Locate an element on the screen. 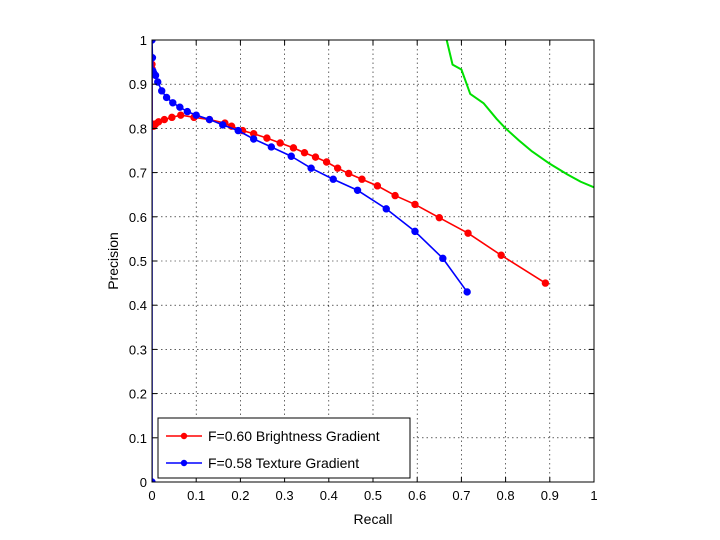 The width and height of the screenshot is (720, 540). legend-entry-label: F=0.58 Texture Gradient is located at coordinates (283, 463).